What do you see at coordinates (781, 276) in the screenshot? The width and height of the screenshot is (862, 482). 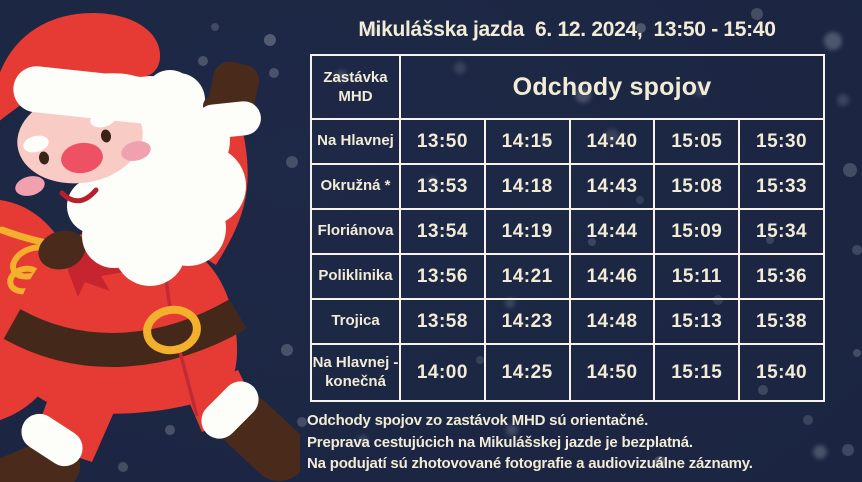 I see `time-cell: 15:36` at bounding box center [781, 276].